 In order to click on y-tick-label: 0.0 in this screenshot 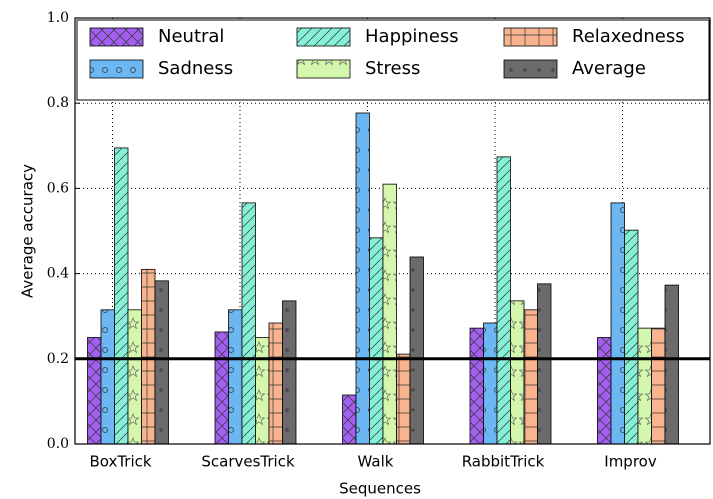, I will do `click(58, 444)`.